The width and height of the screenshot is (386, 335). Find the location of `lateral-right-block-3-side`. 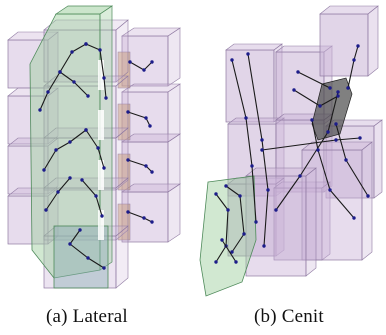

lateral-right-block-3-side is located at coordinates (174, 213).